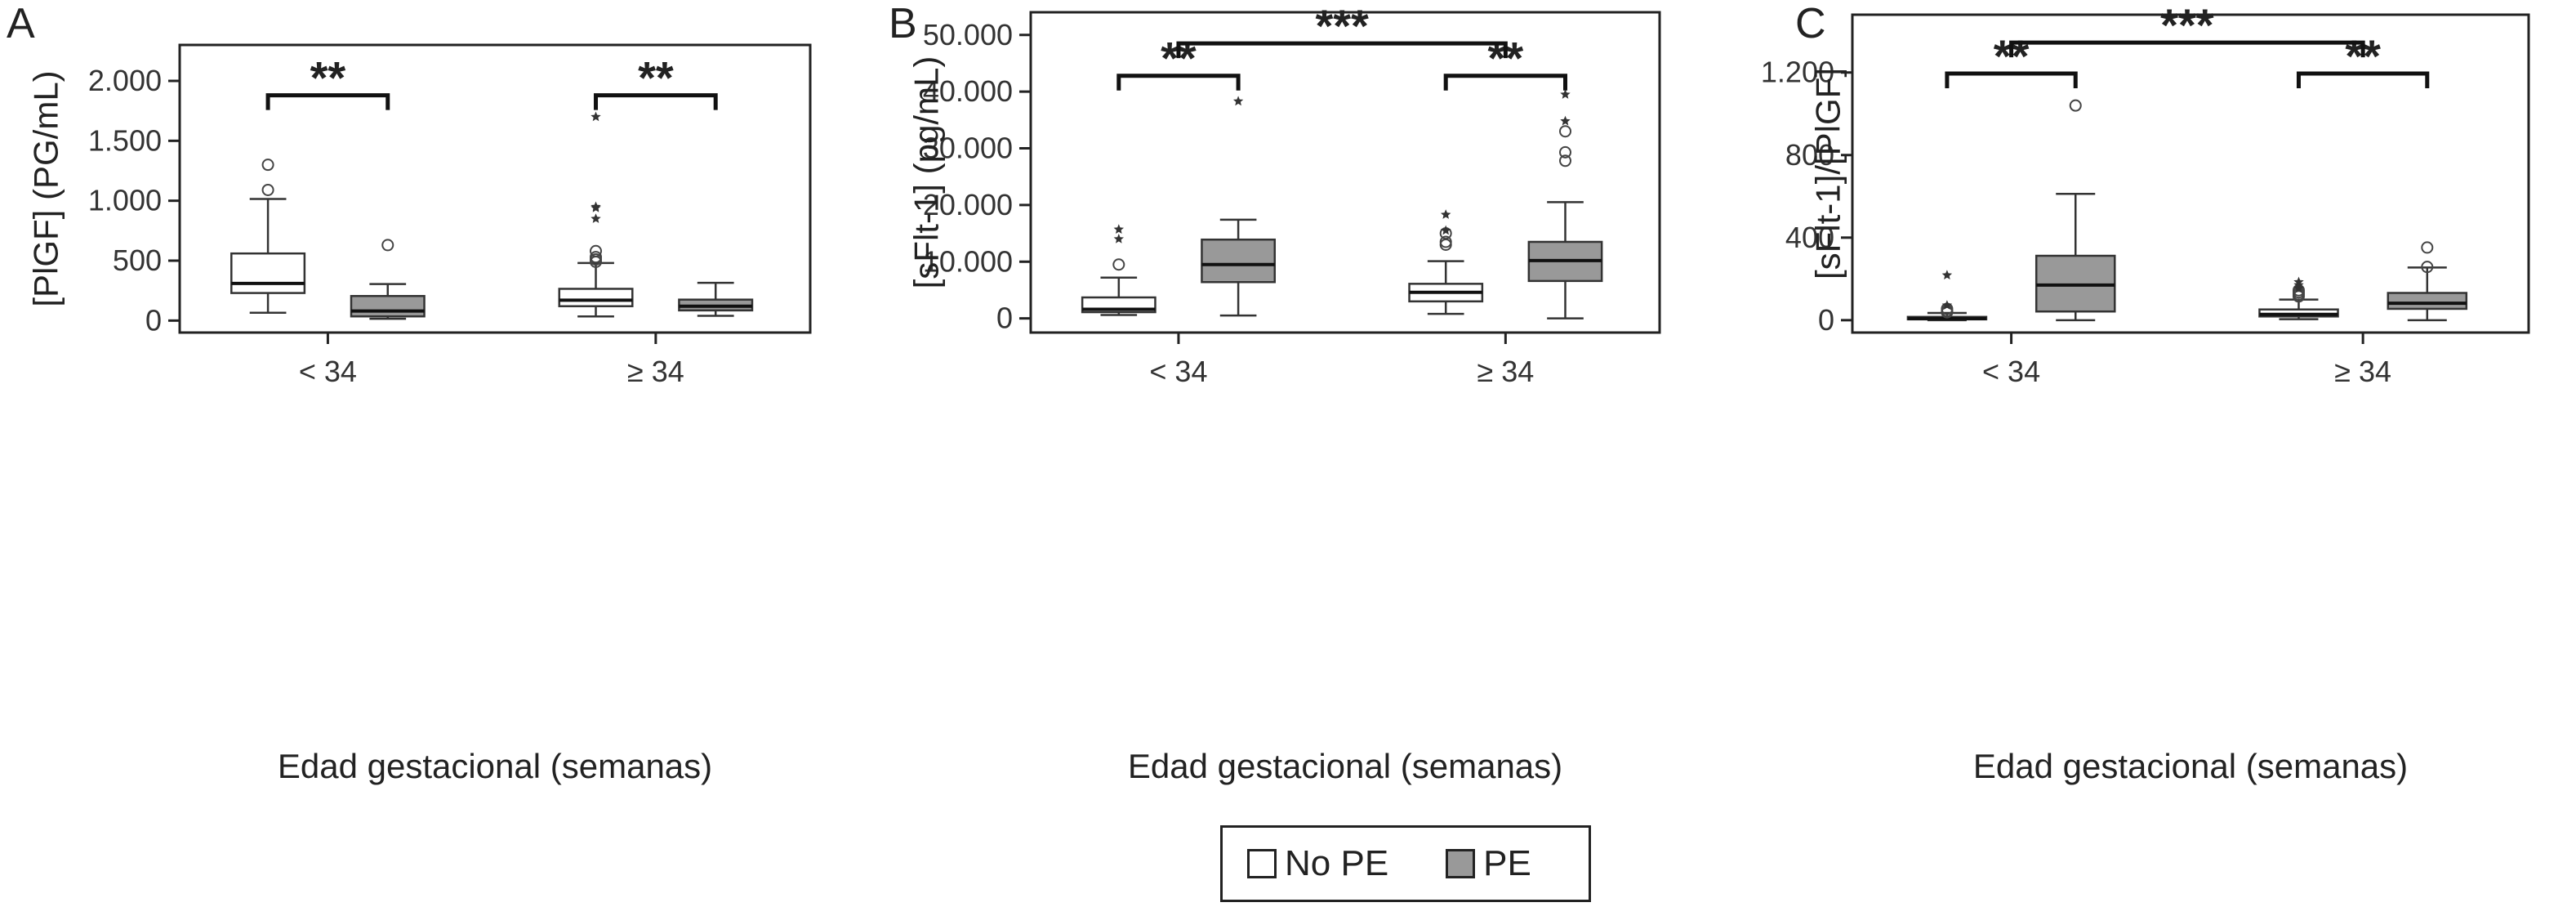 This screenshot has height=907, width=2576. I want to click on significance-label: ***, so click(2187, 25).